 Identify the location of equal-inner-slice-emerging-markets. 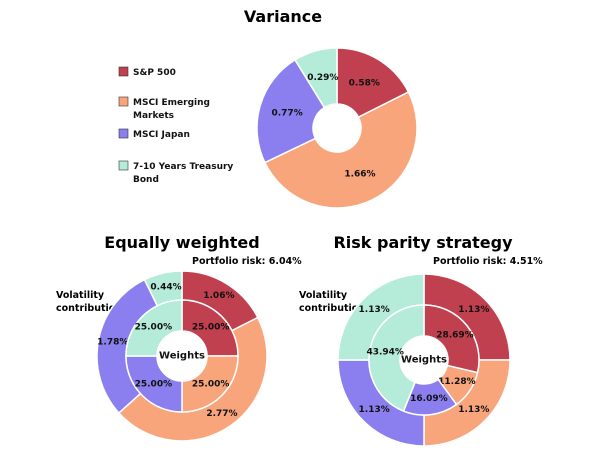
(210, 384).